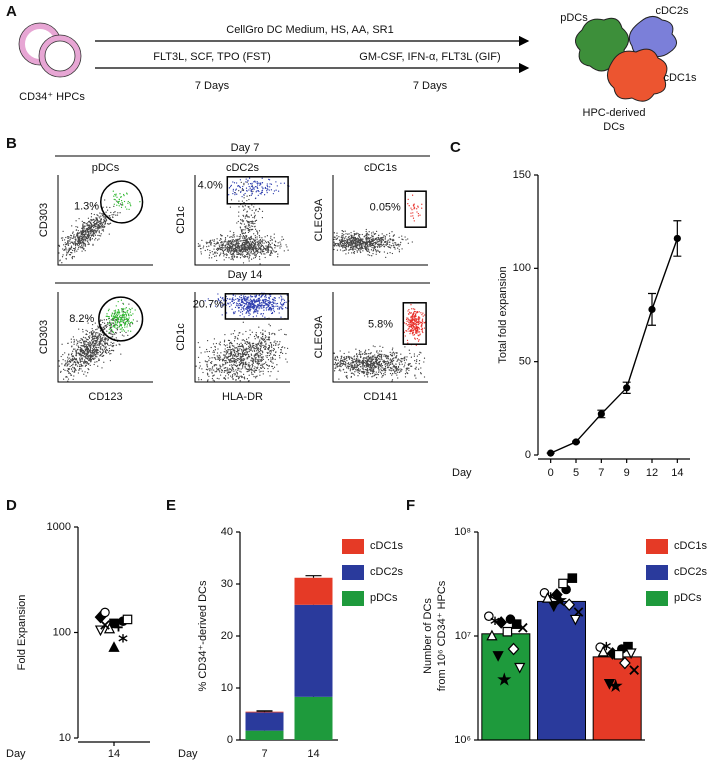  I want to click on column-title: cDC2s, so click(243, 168).